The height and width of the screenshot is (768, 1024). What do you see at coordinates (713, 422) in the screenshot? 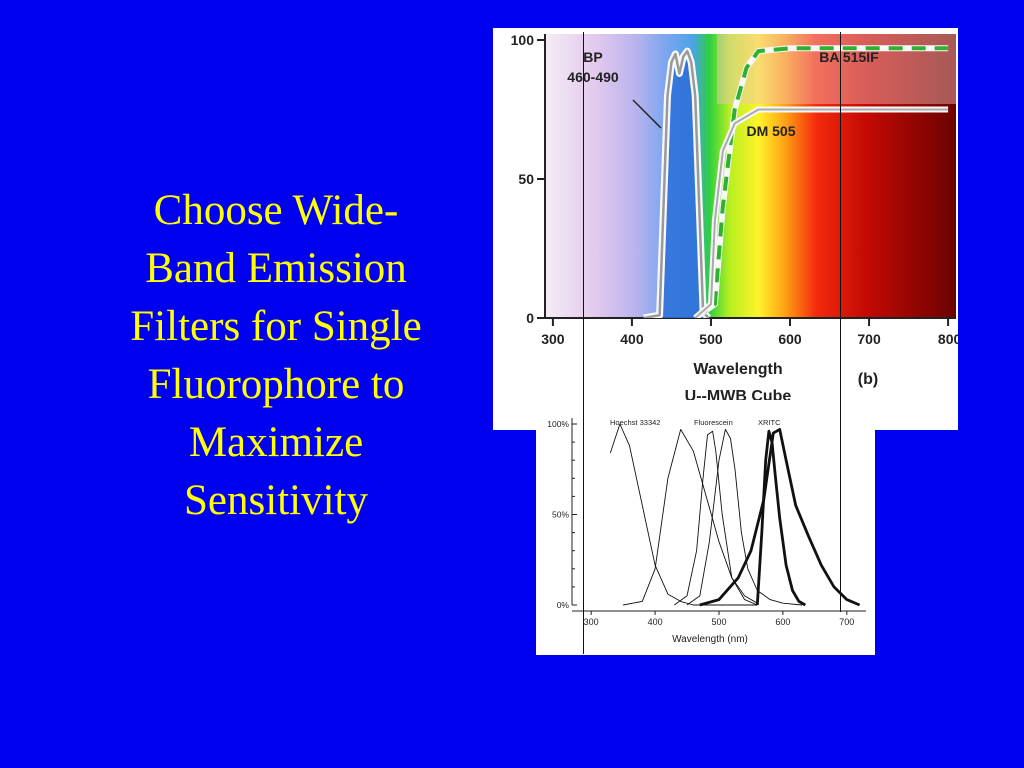
I see `fluorescein-label: Fluorescein` at bounding box center [713, 422].